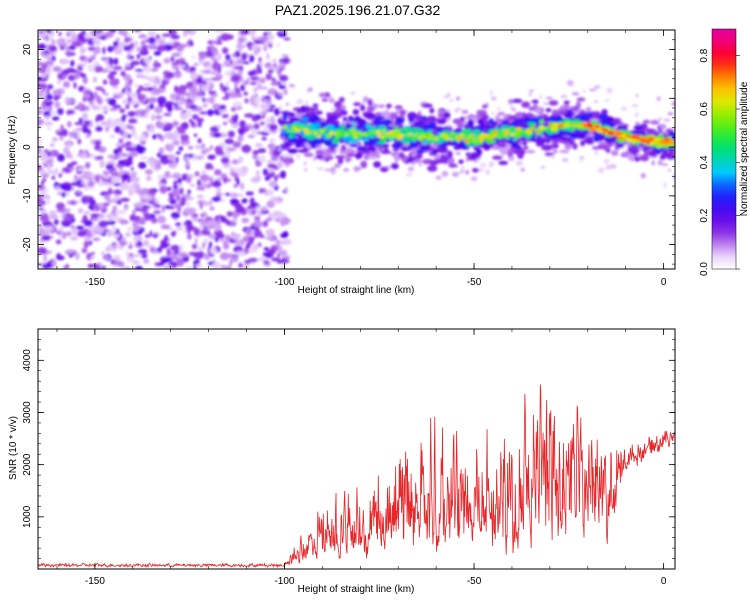 This screenshot has height=600, width=750. What do you see at coordinates (27, 244) in the screenshot?
I see `y-tick-label: -20` at bounding box center [27, 244].